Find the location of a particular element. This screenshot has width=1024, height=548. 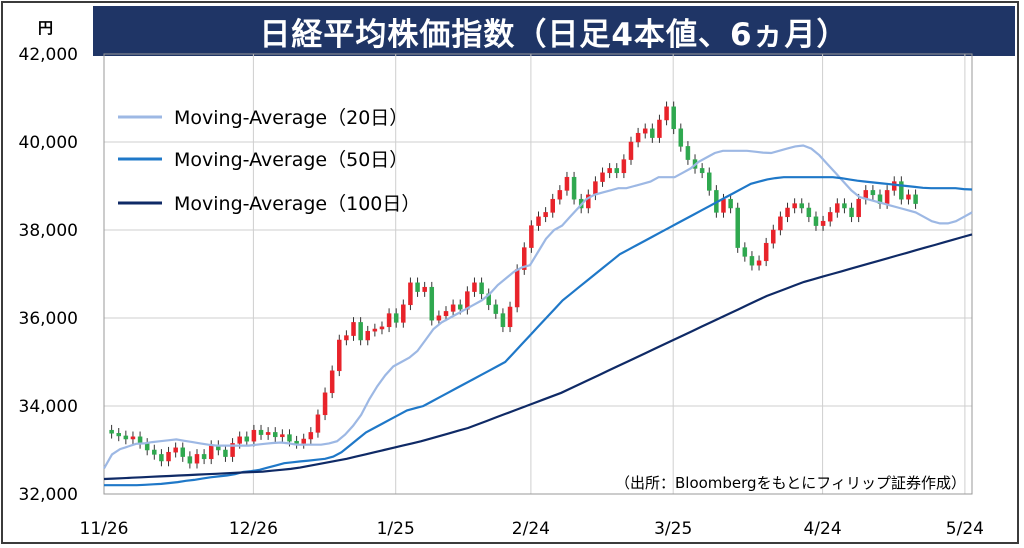

legend-label-2: Moving-Average（50日） is located at coordinates (291, 160).